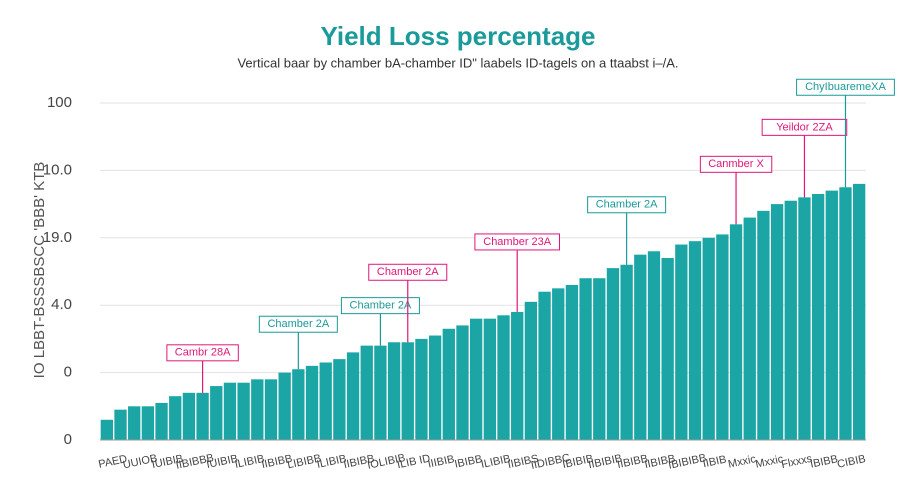 Image resolution: width=900 pixels, height=500 pixels. I want to click on annotation-text: Chamber 23A, so click(517, 242).